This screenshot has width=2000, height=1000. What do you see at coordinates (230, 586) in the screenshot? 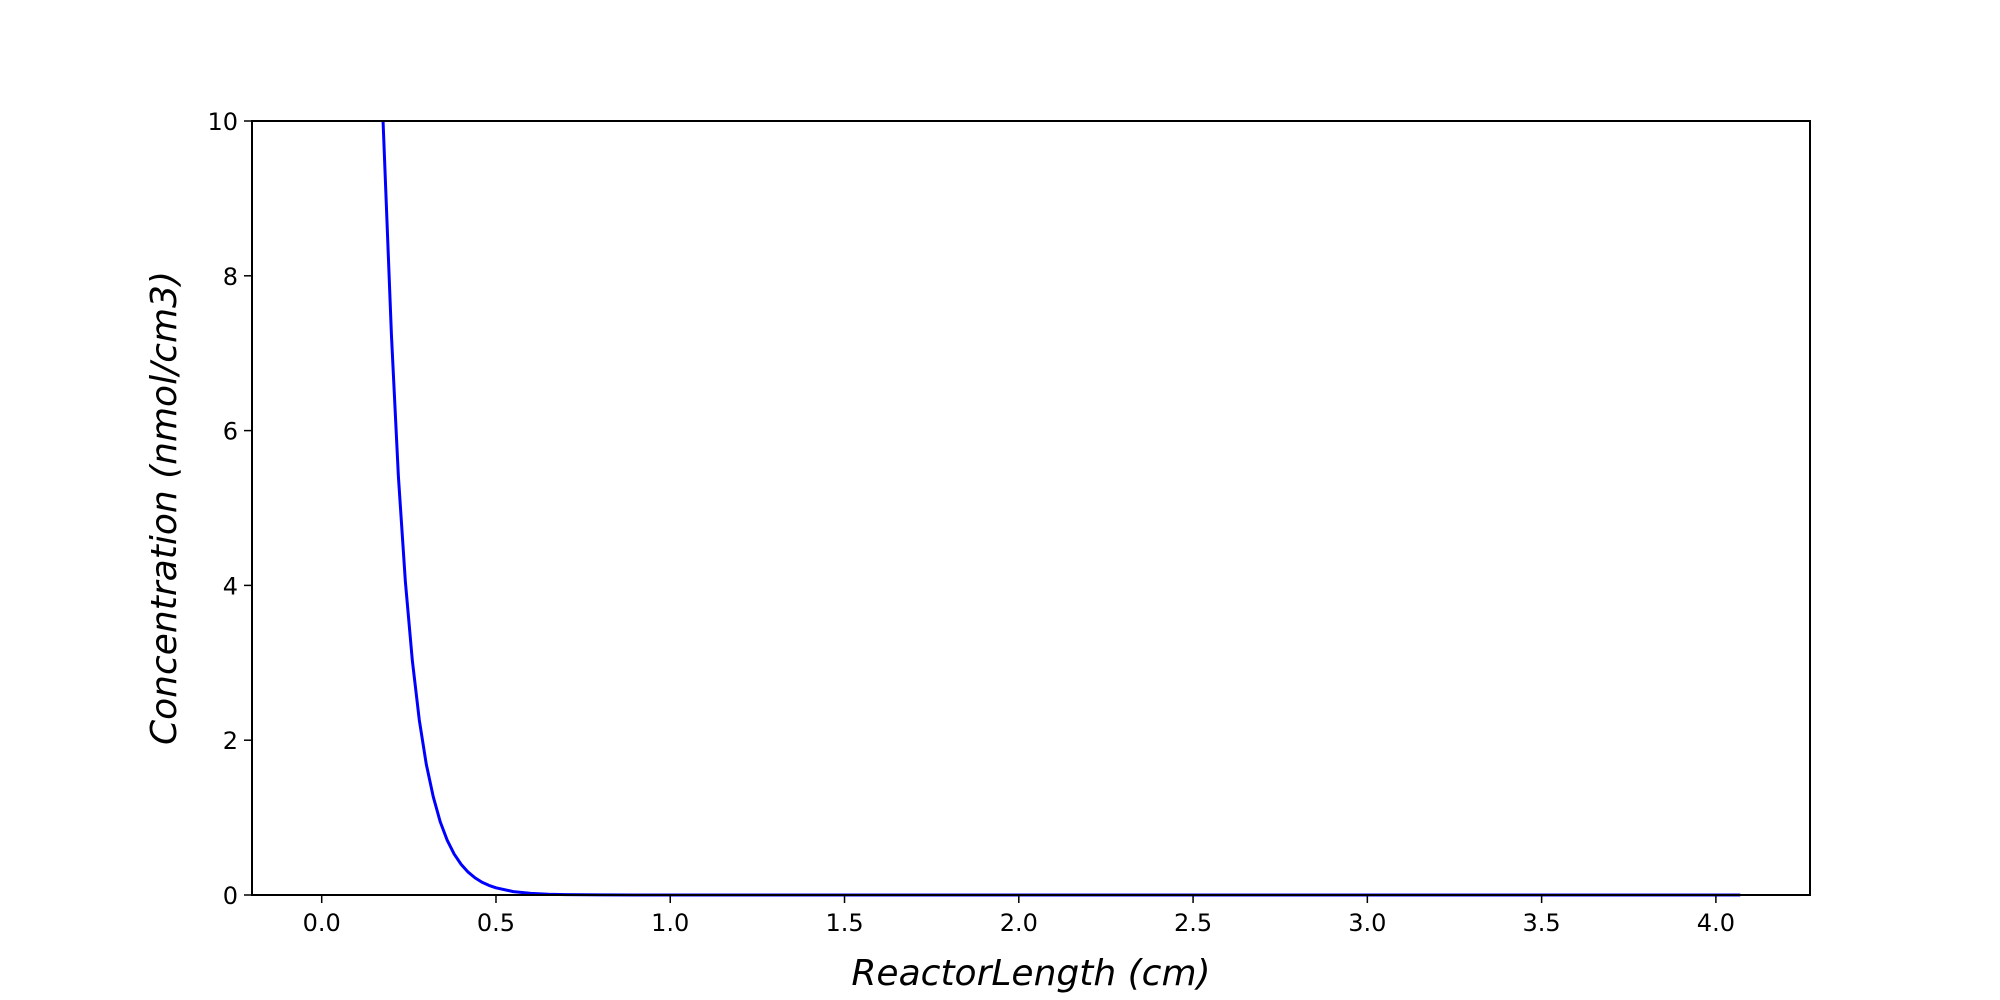
I see `y-tick-label: 4` at bounding box center [230, 586].